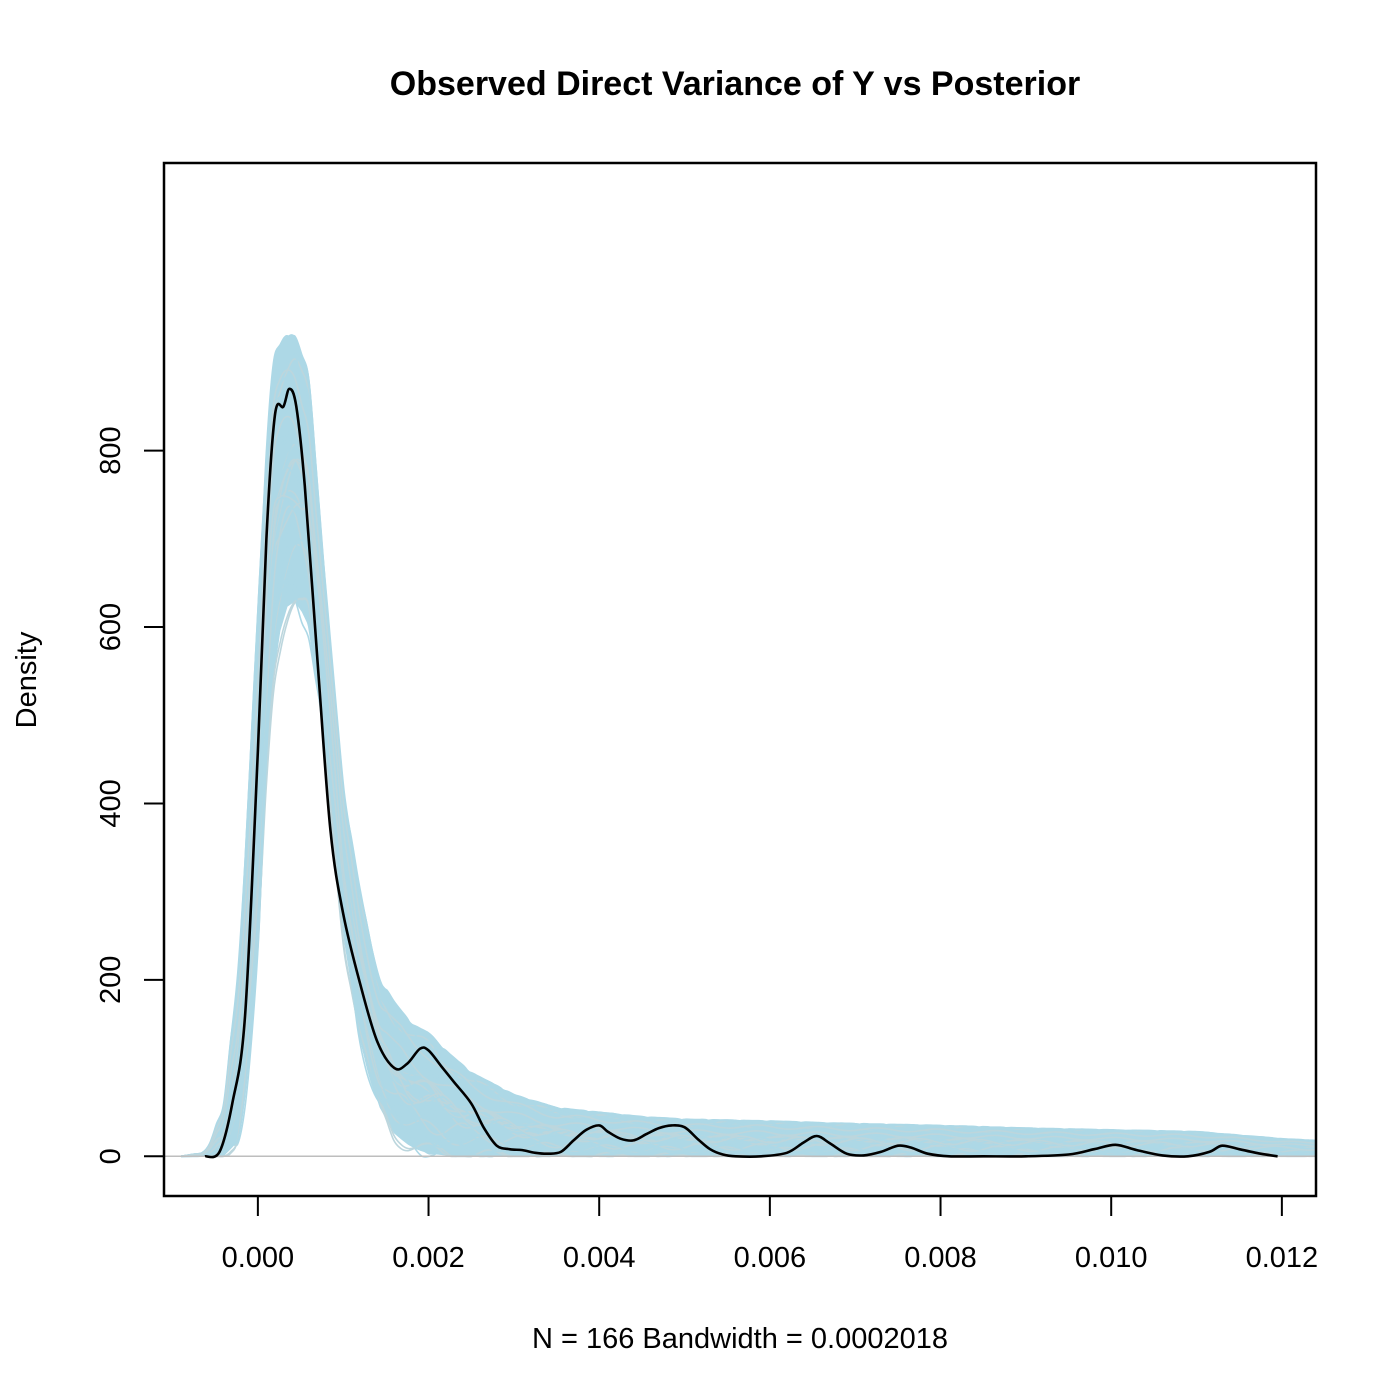 The height and width of the screenshot is (1400, 1400). I want to click on y-axis-label: Density, so click(27, 679).